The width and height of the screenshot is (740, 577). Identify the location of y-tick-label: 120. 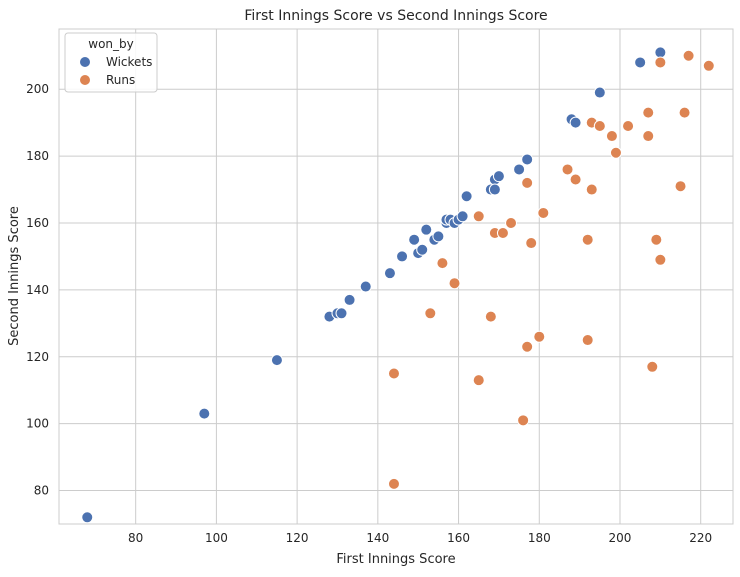
(37, 357).